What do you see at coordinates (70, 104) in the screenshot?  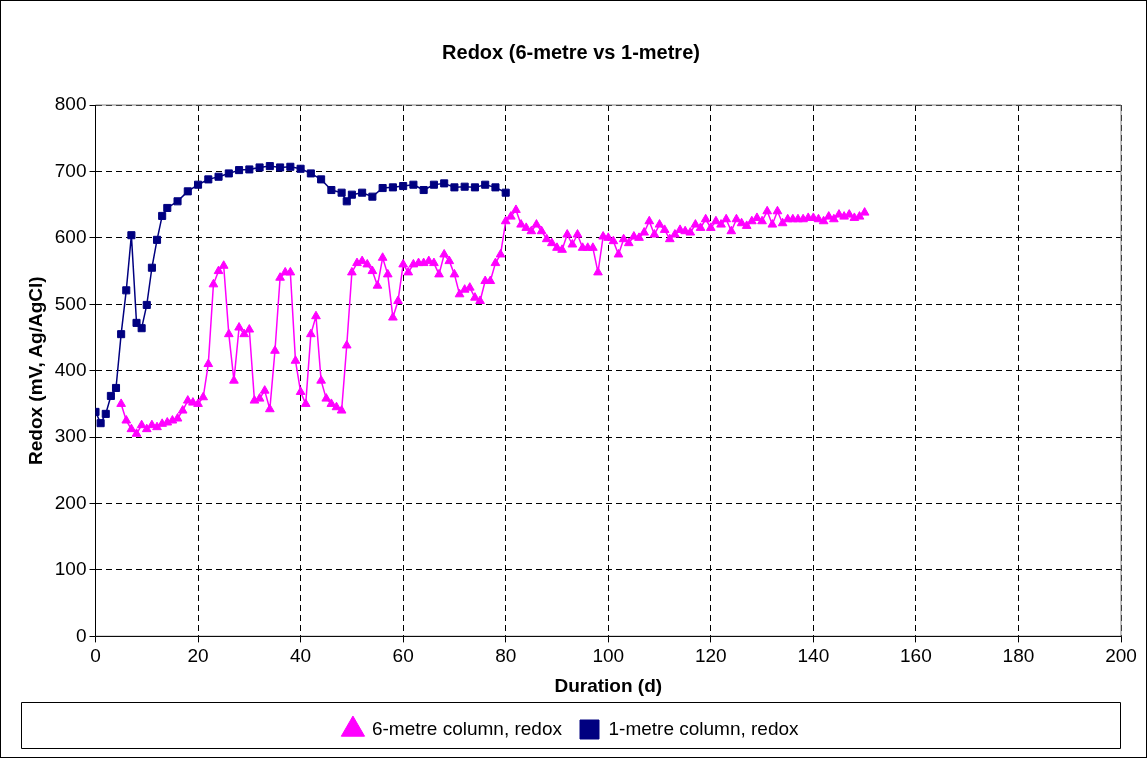 I see `y-tick-label: 800` at bounding box center [70, 104].